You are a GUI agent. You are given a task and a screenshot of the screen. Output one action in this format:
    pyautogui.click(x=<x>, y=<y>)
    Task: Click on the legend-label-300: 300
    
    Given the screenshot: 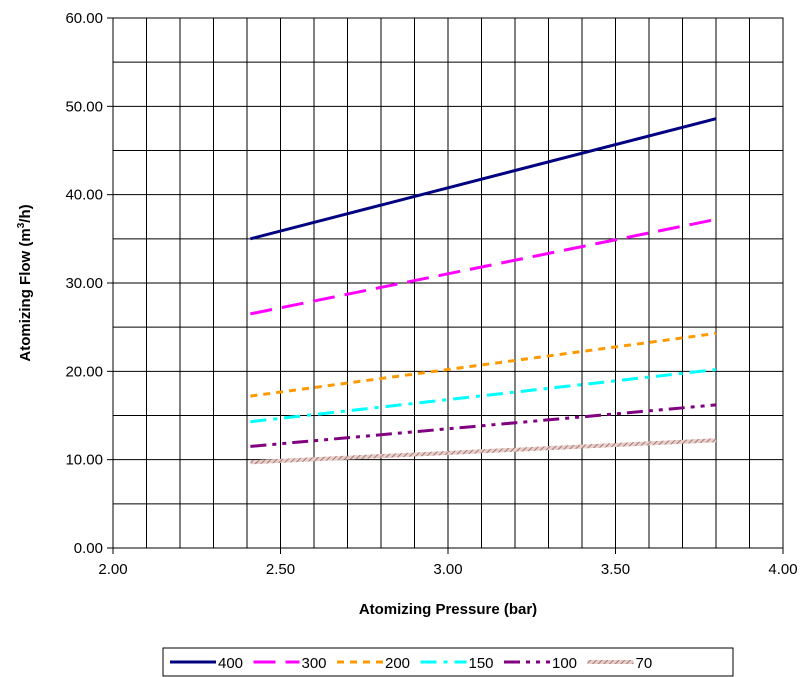 What is the action you would take?
    pyautogui.click(x=314, y=663)
    